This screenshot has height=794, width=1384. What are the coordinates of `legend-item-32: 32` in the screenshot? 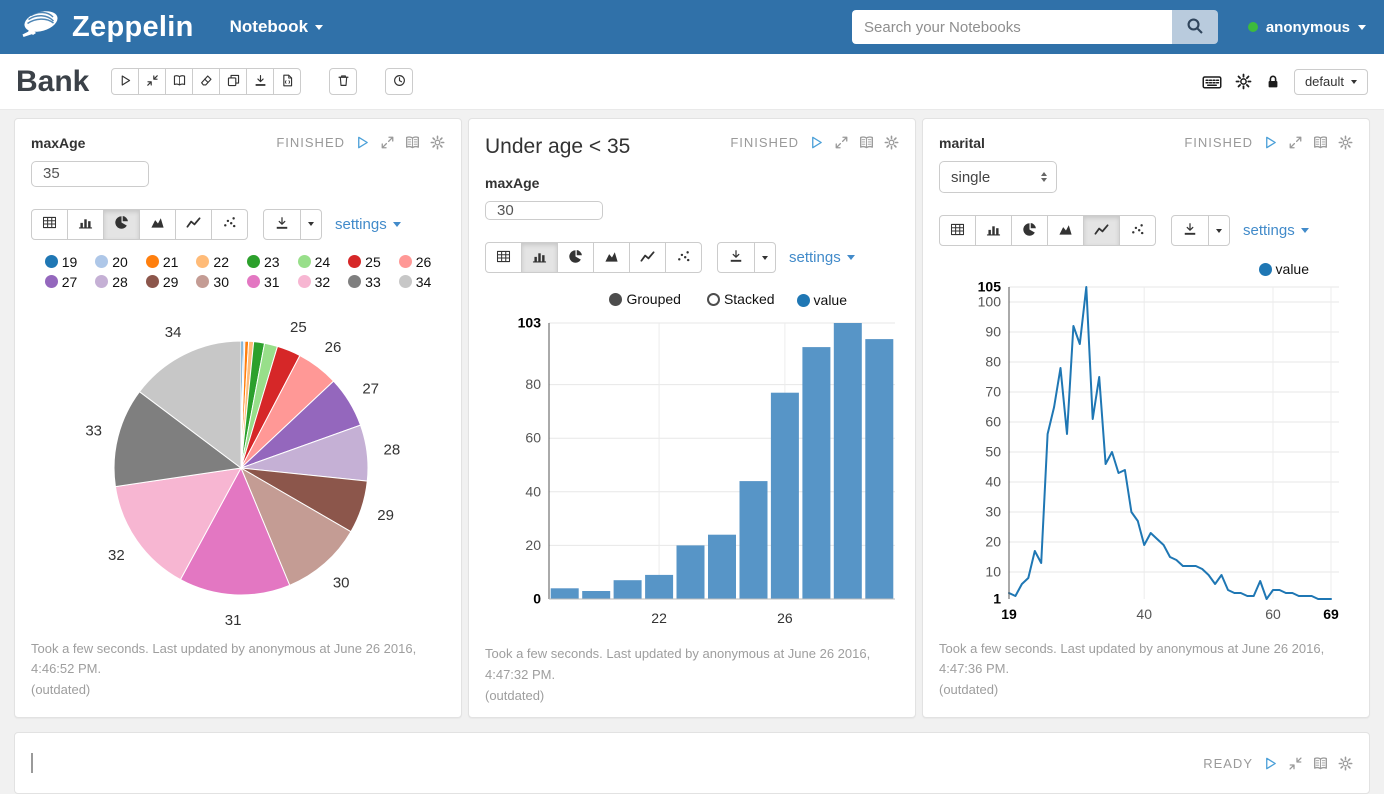 It's located at (313, 282).